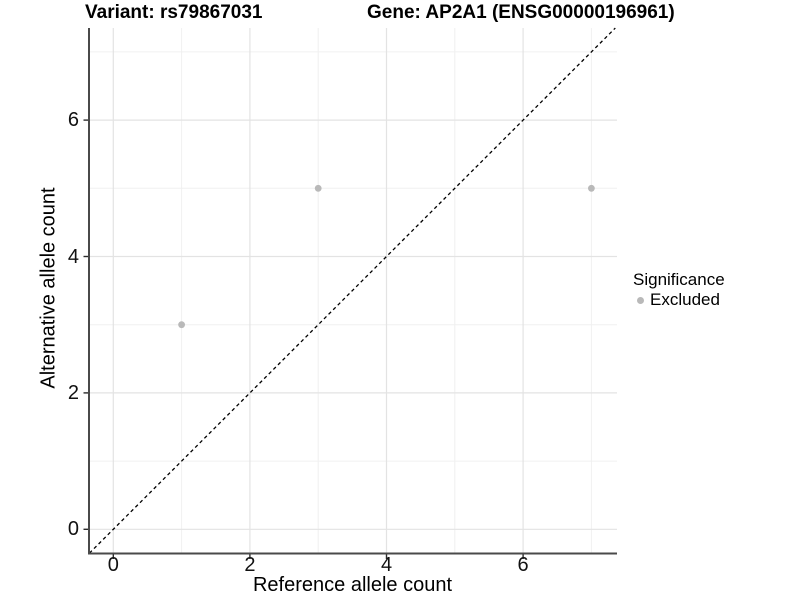 Image resolution: width=800 pixels, height=600 pixels. Describe the element at coordinates (386, 565) in the screenshot. I see `x-tick-label: 4` at that location.